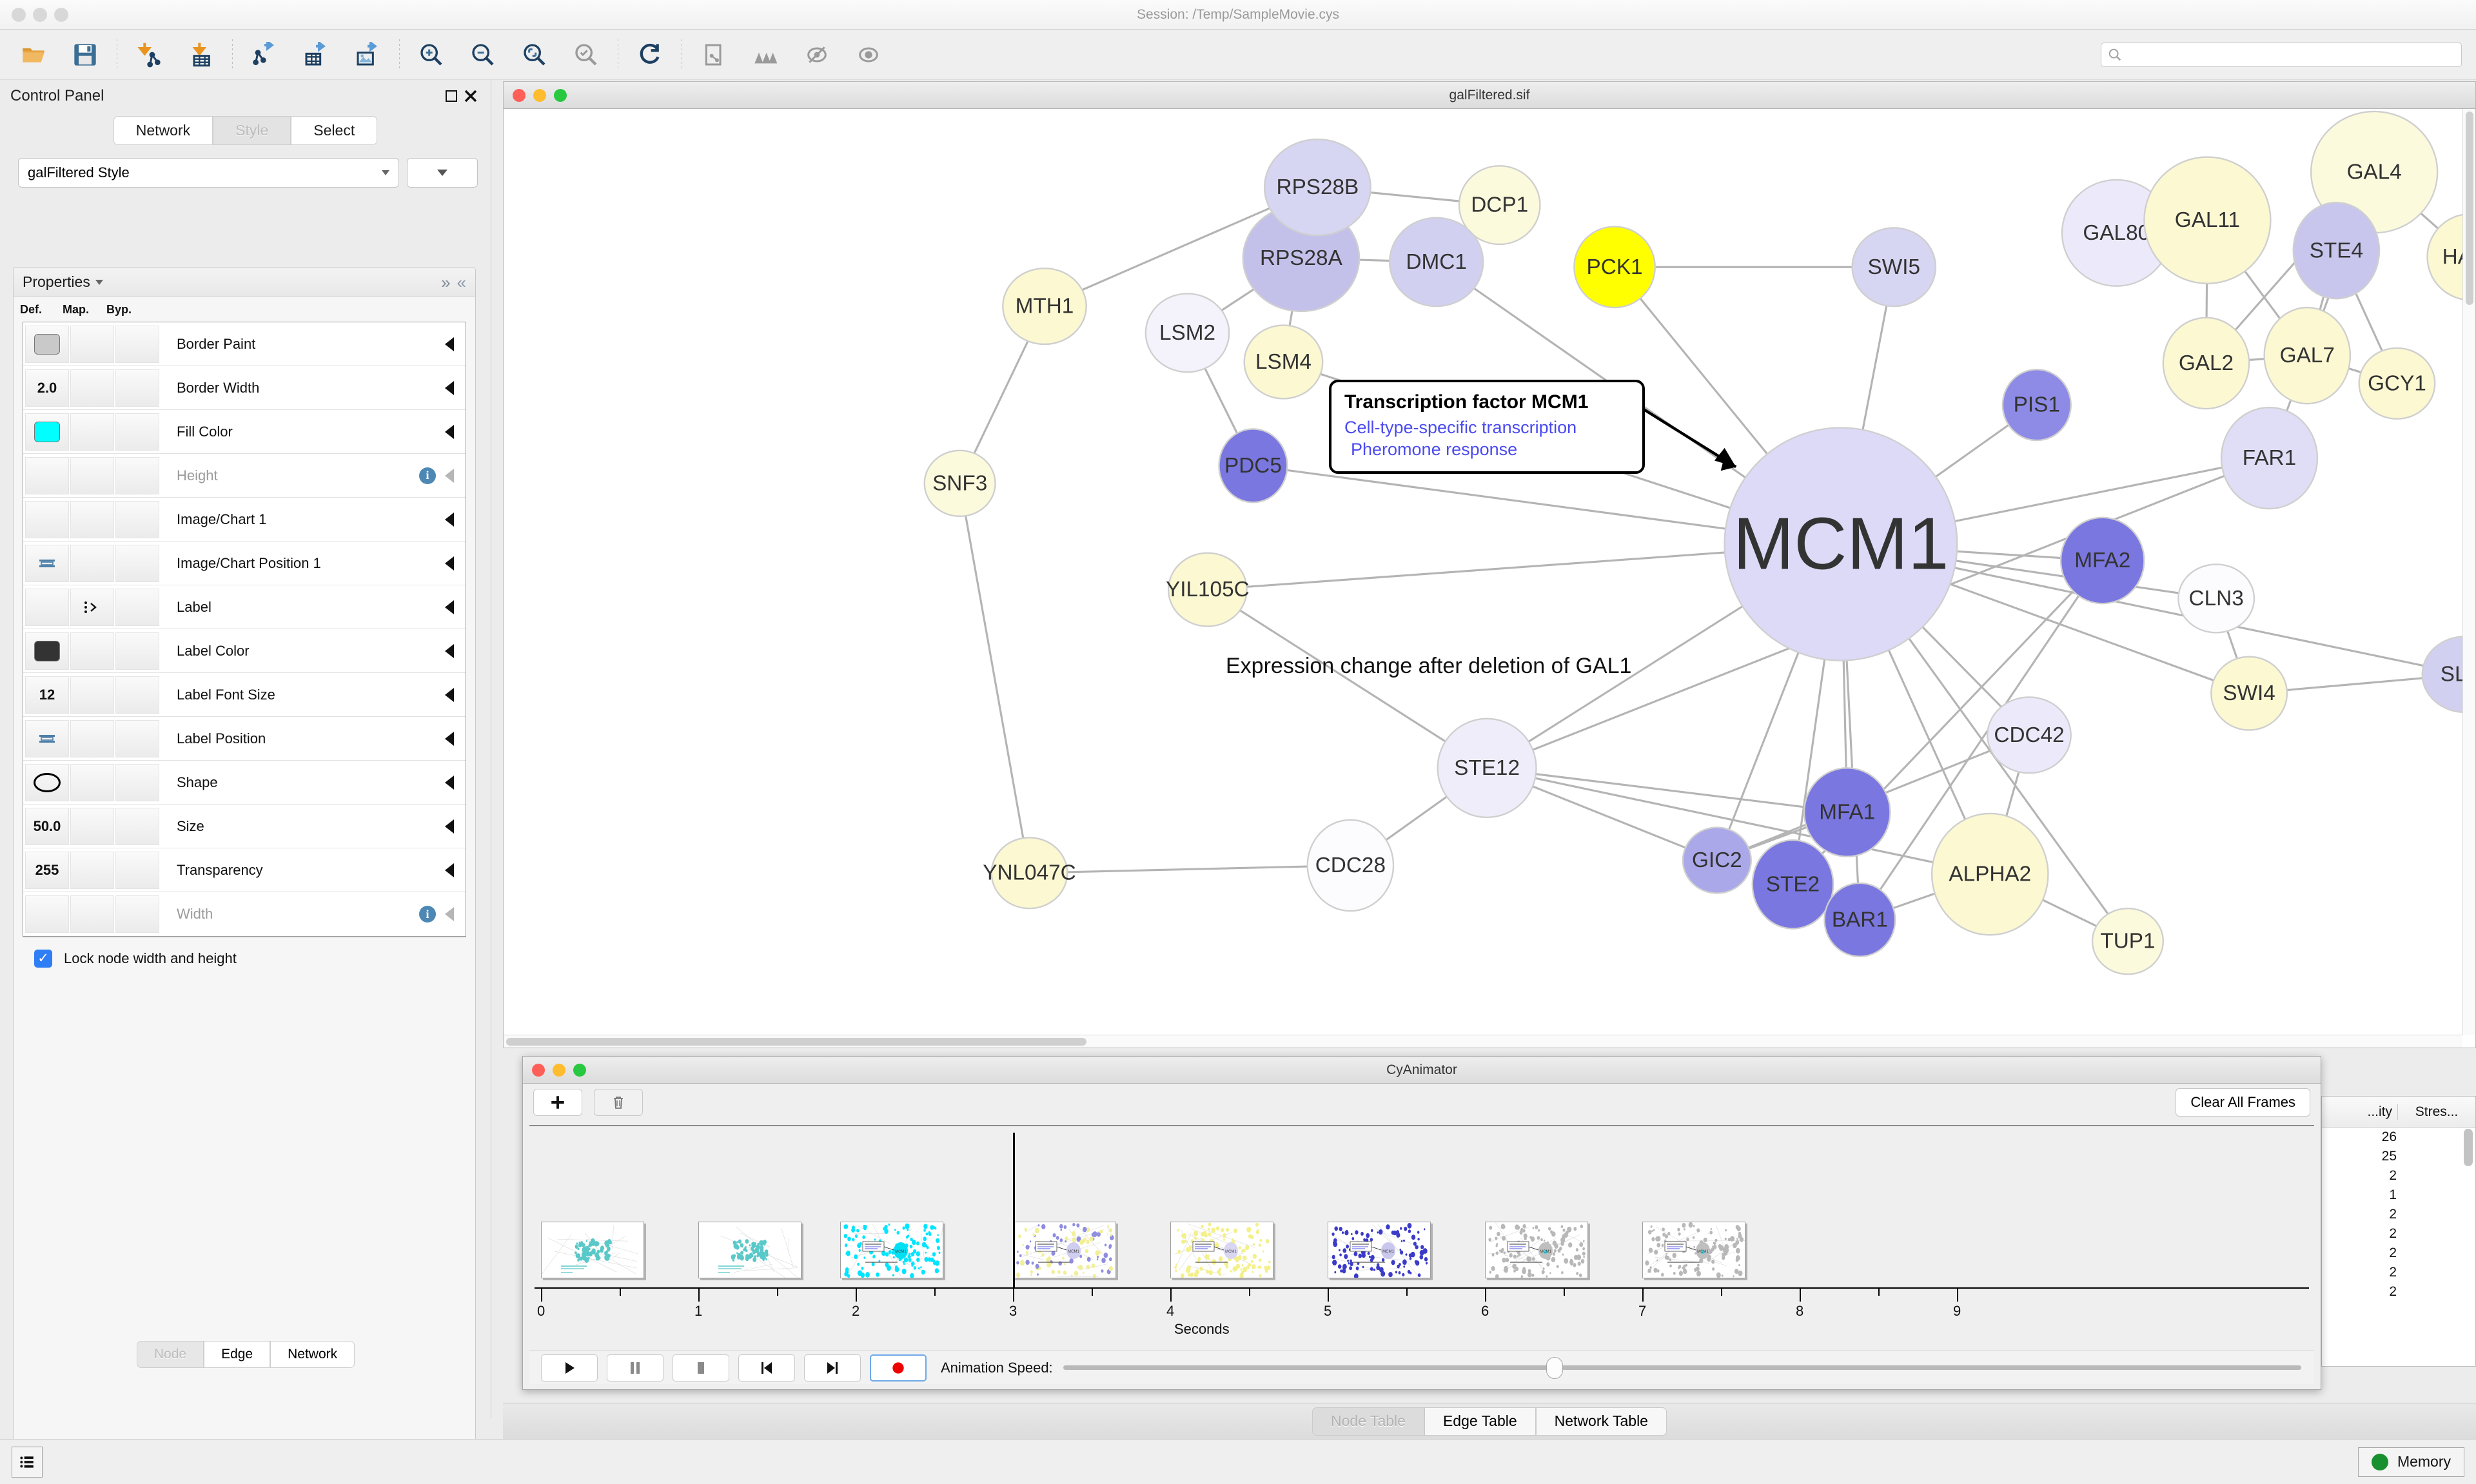  What do you see at coordinates (85, 55) in the screenshot?
I see `save-icon` at bounding box center [85, 55].